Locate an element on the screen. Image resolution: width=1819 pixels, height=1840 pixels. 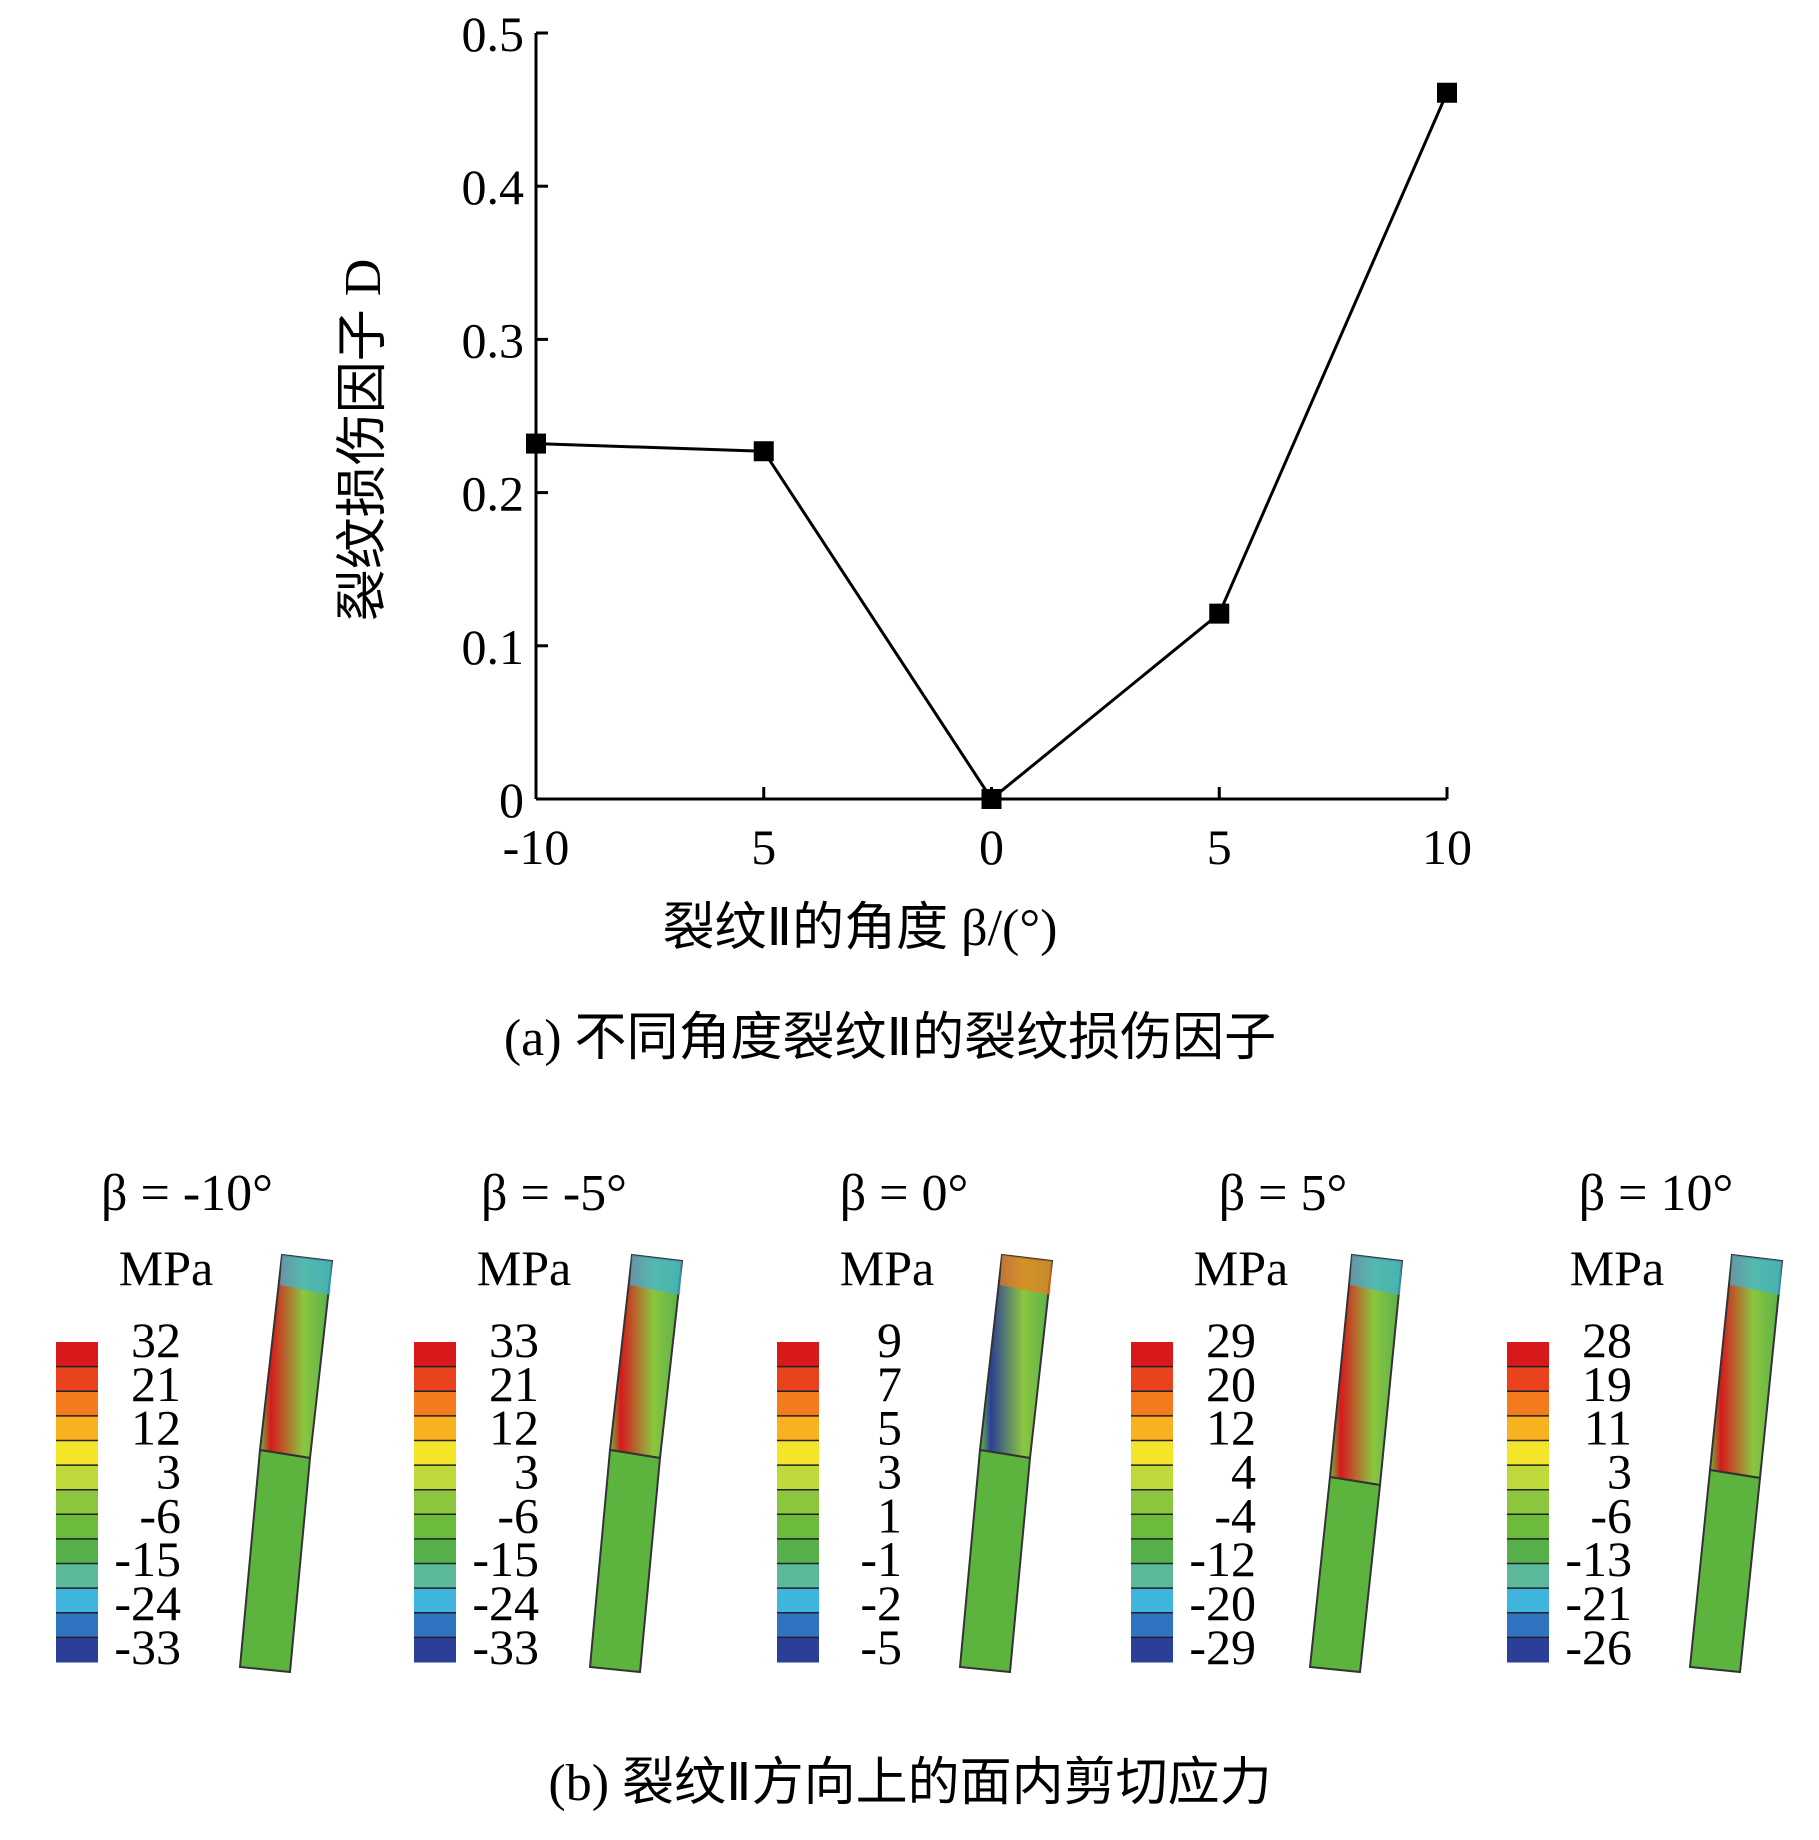
x-tick-label: -10 is located at coordinates (536, 847).